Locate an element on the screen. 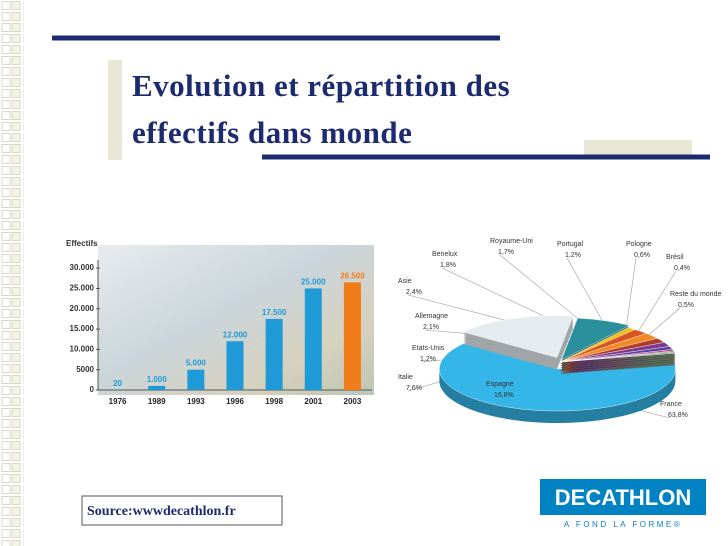  slice-label: Brésil is located at coordinates (675, 257).